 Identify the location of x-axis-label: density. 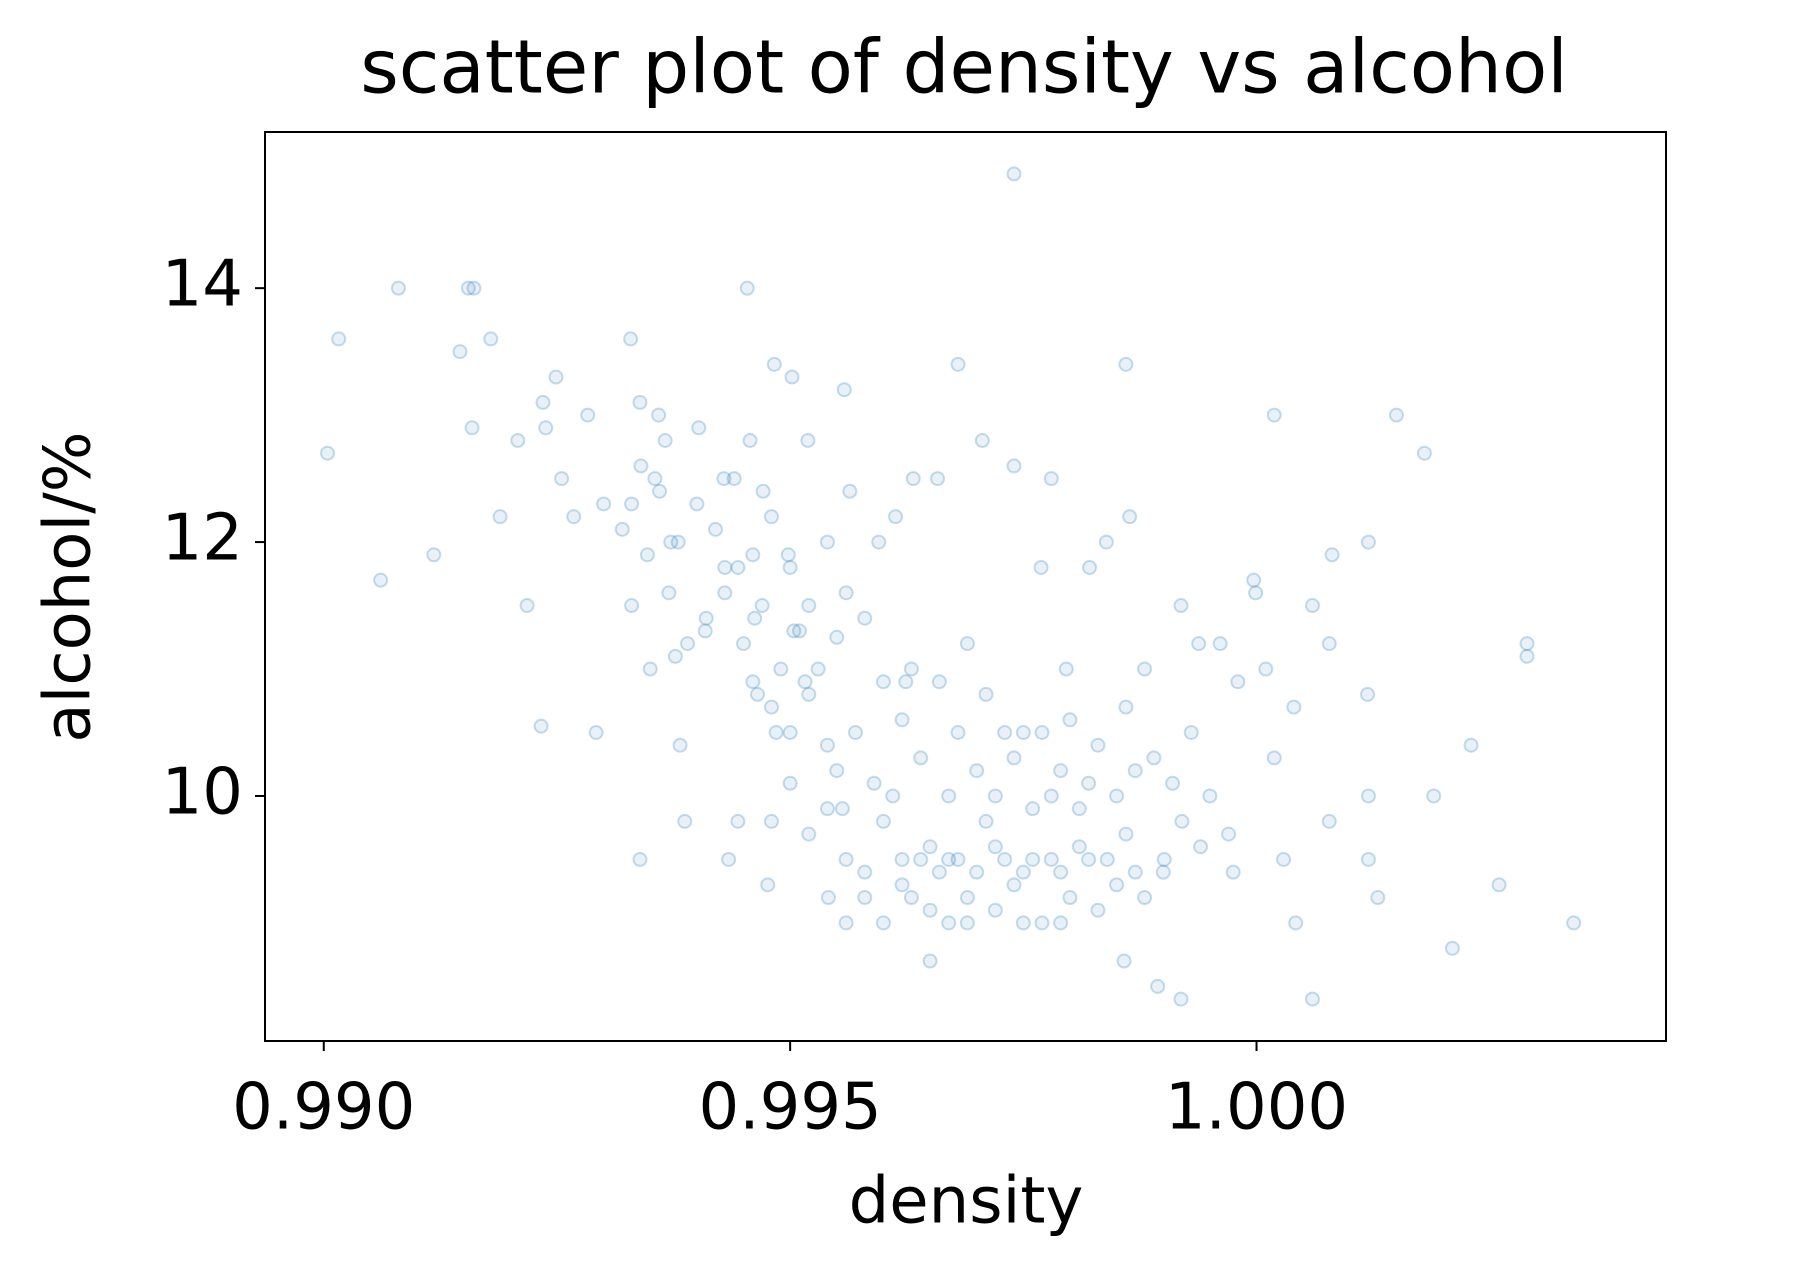
(966, 1202).